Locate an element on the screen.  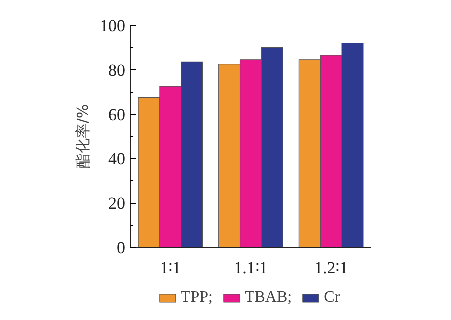
y-tick-label: 80 is located at coordinates (117, 70).